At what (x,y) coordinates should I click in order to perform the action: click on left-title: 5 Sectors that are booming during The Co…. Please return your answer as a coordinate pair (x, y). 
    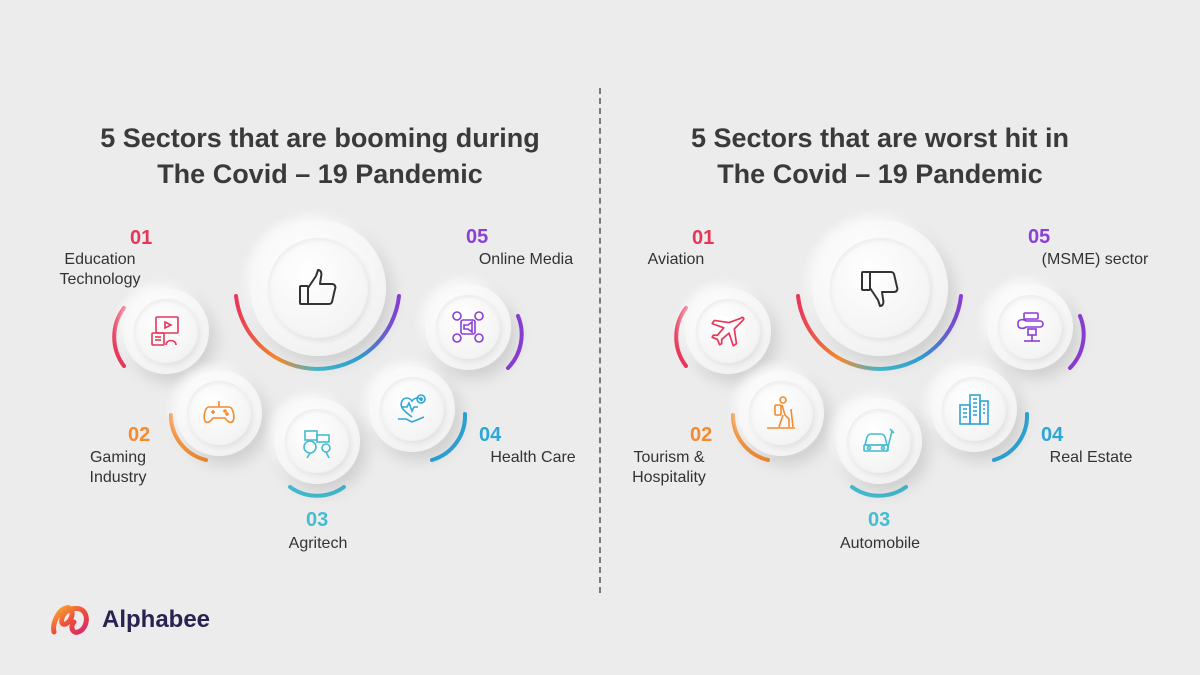
    Looking at the image, I should click on (320, 156).